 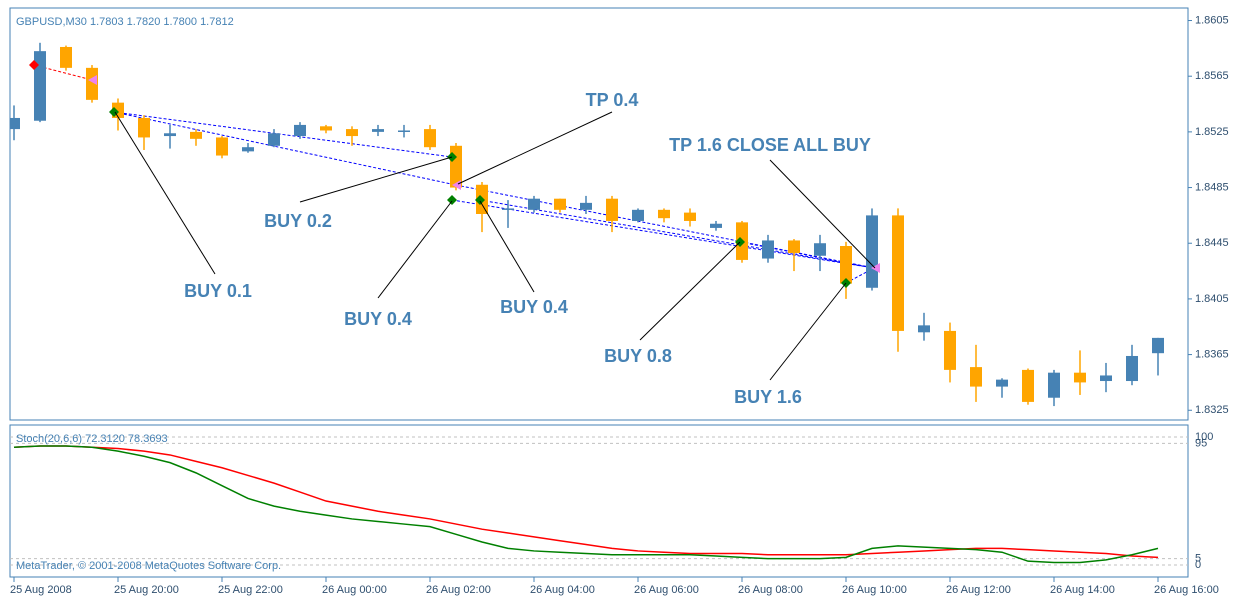 I want to click on y-tick-label: 1.8325, so click(x=1212, y=410).